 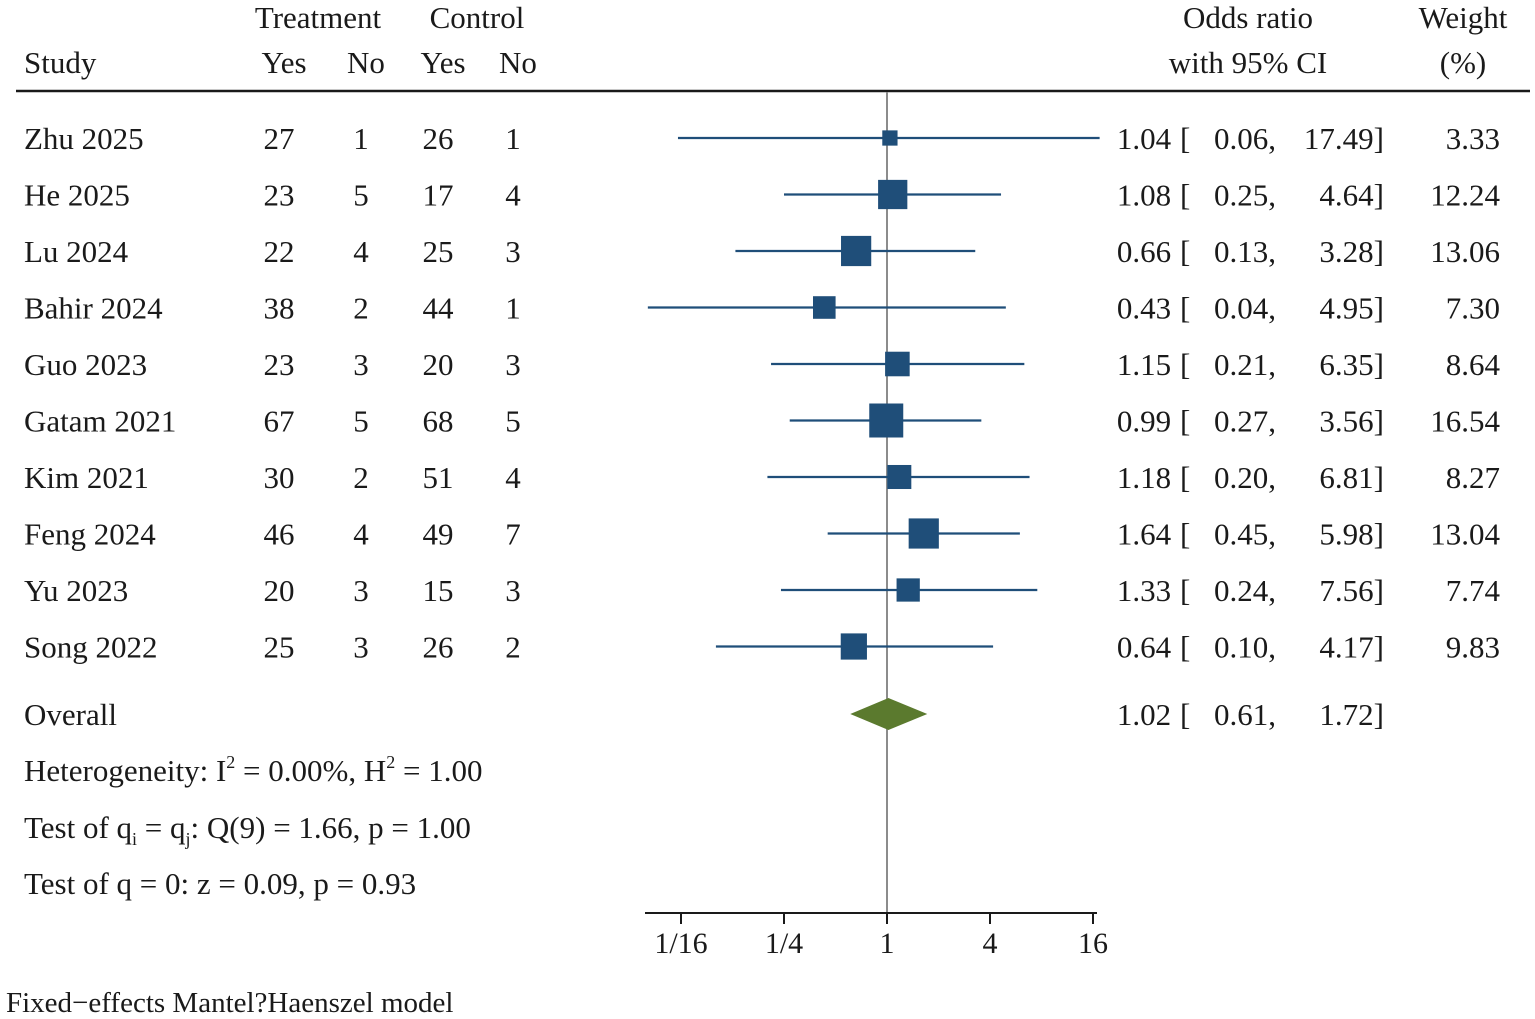 I want to click on overall-label: Overall, so click(x=70, y=714).